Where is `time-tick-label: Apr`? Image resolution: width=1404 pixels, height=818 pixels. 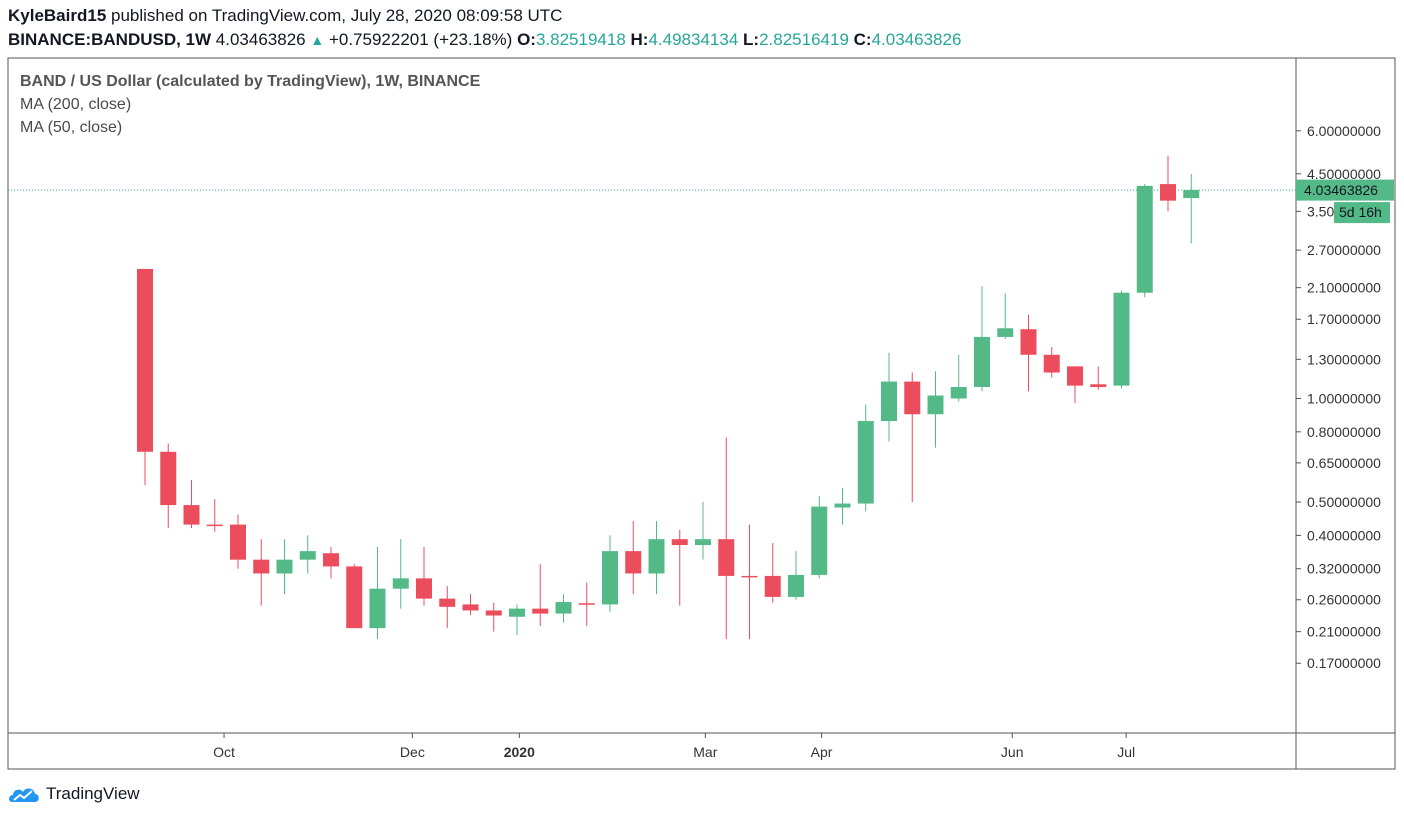 time-tick-label: Apr is located at coordinates (822, 752).